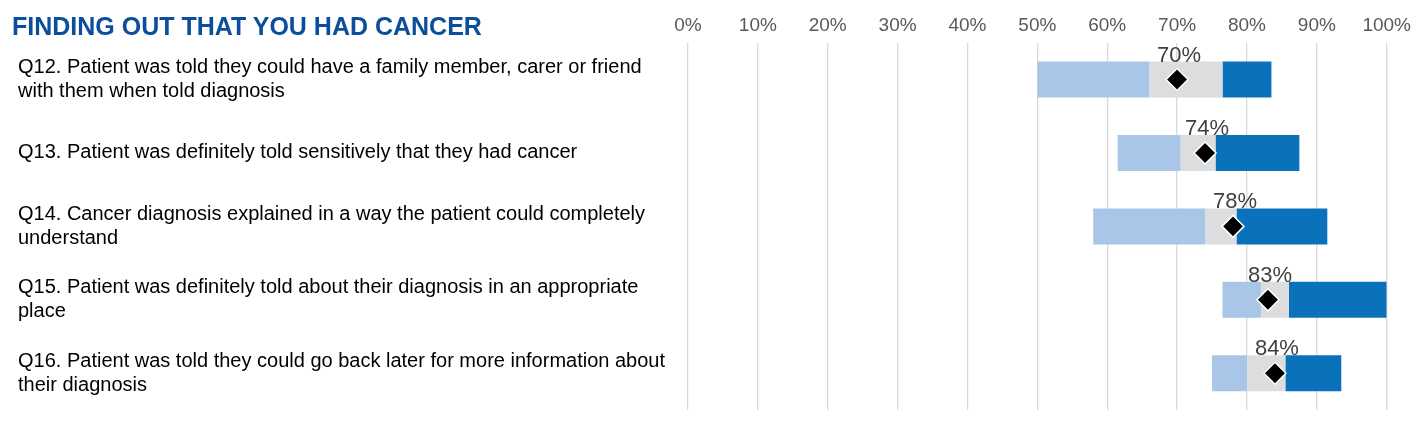  I want to click on x-tick-label: 90%, so click(1316, 24).